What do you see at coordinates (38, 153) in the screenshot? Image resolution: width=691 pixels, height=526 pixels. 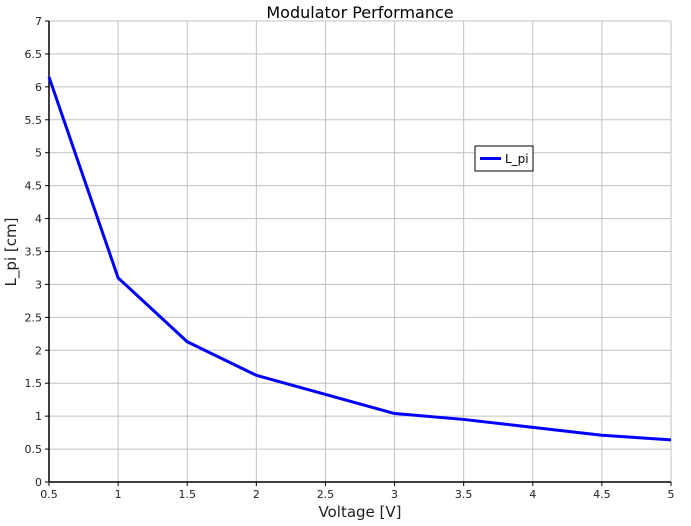 I see `y-tick-label: 5` at bounding box center [38, 153].